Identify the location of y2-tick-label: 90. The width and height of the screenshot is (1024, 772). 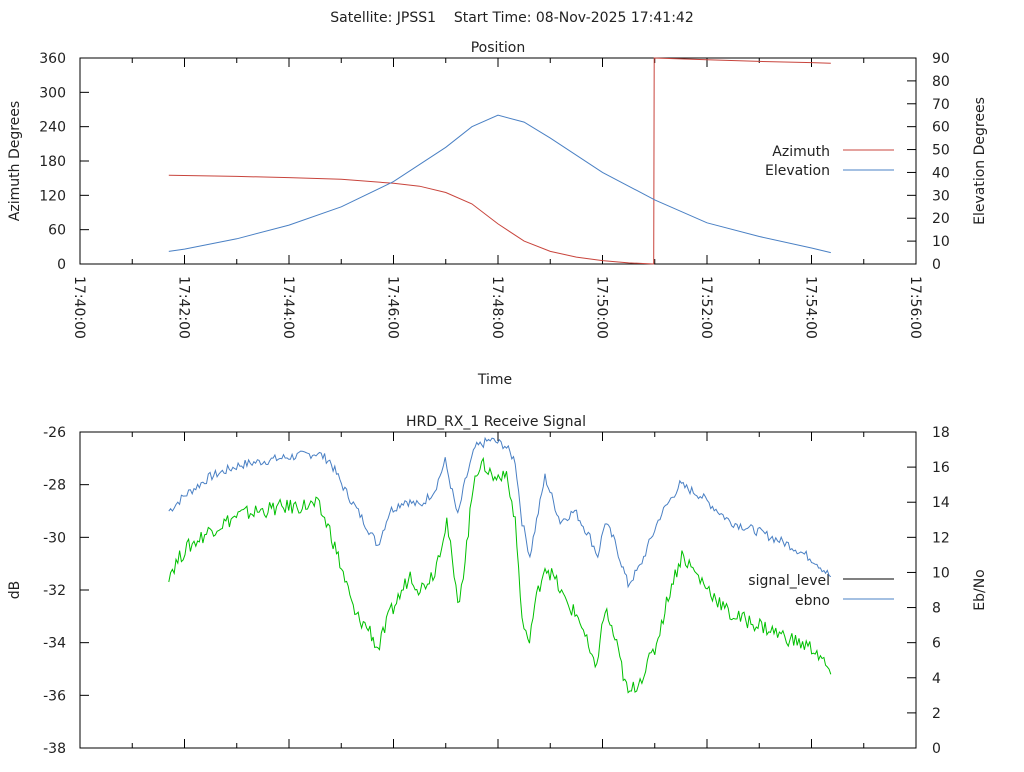
(941, 59).